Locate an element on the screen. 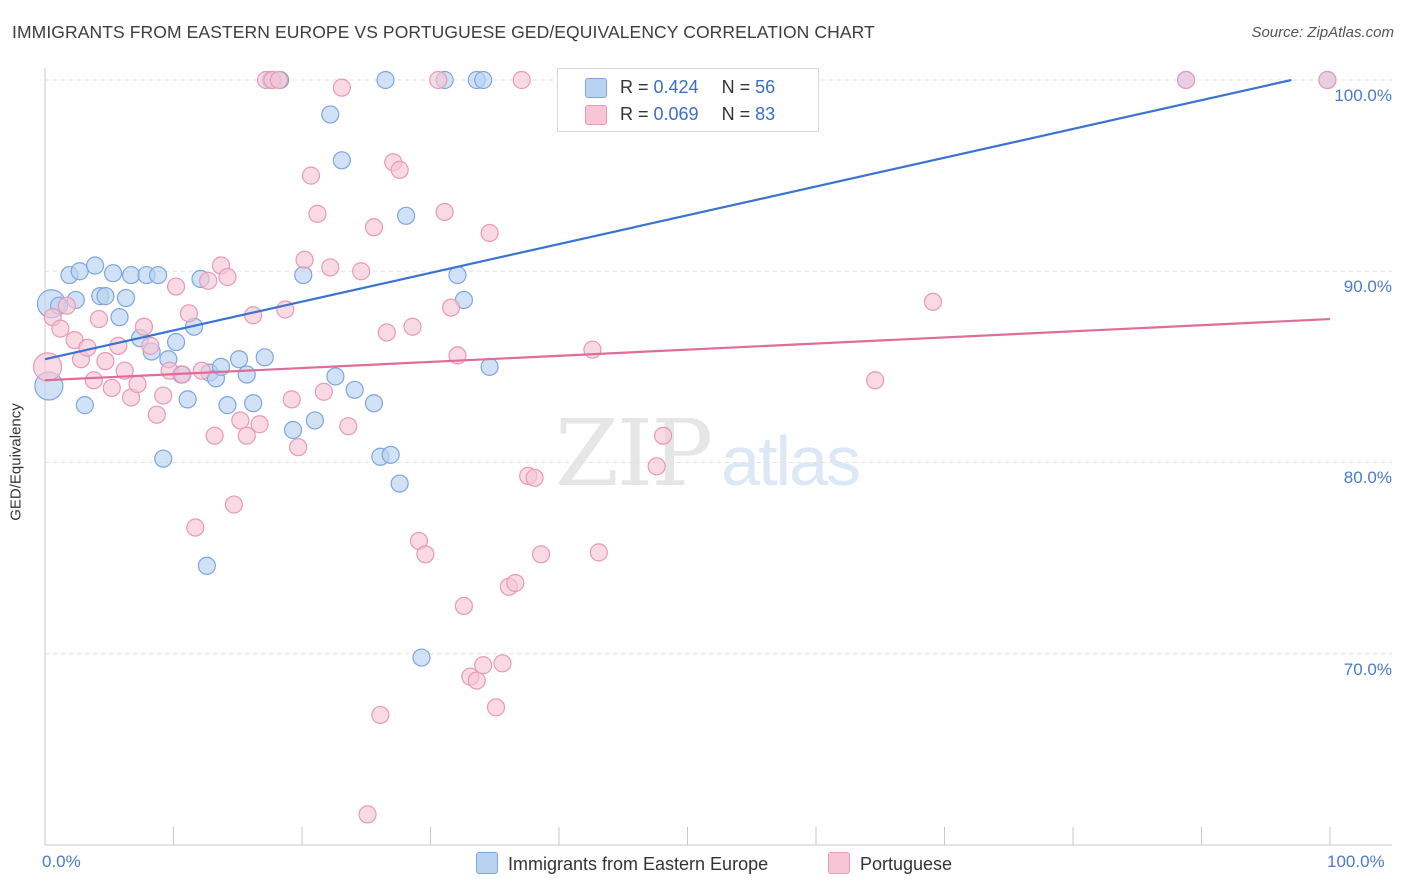 The image size is (1406, 892). y-tick-label: 70.0% is located at coordinates (1367, 669).